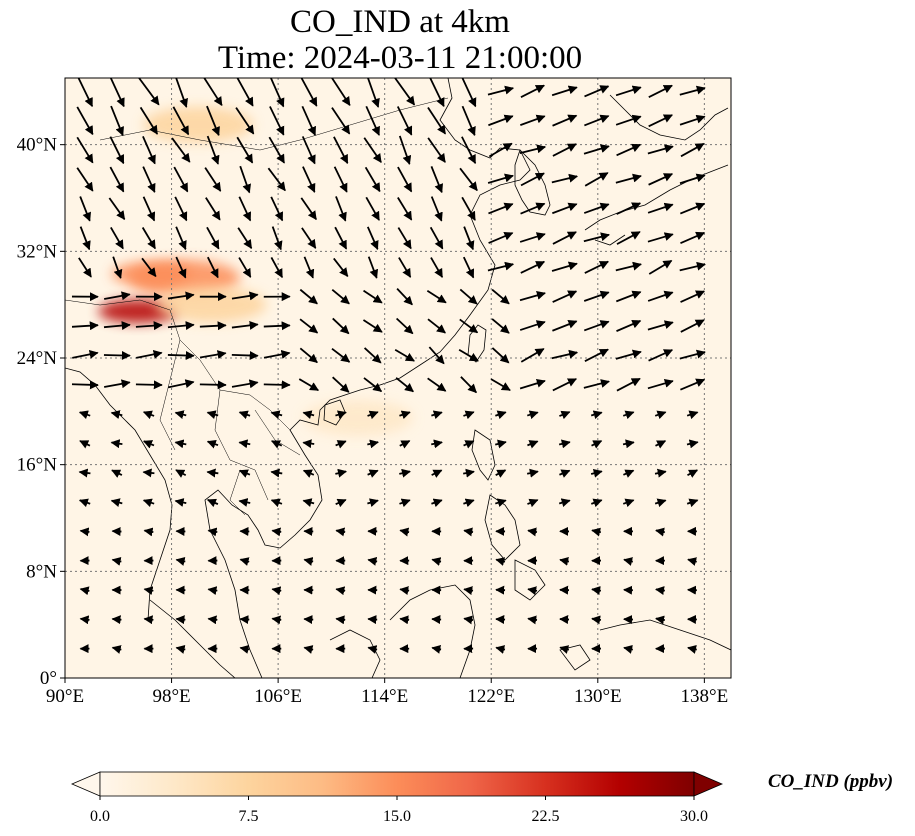 This screenshot has height=836, width=915. What do you see at coordinates (705, 696) in the screenshot?
I see `lon-tick-label: 138°E` at bounding box center [705, 696].